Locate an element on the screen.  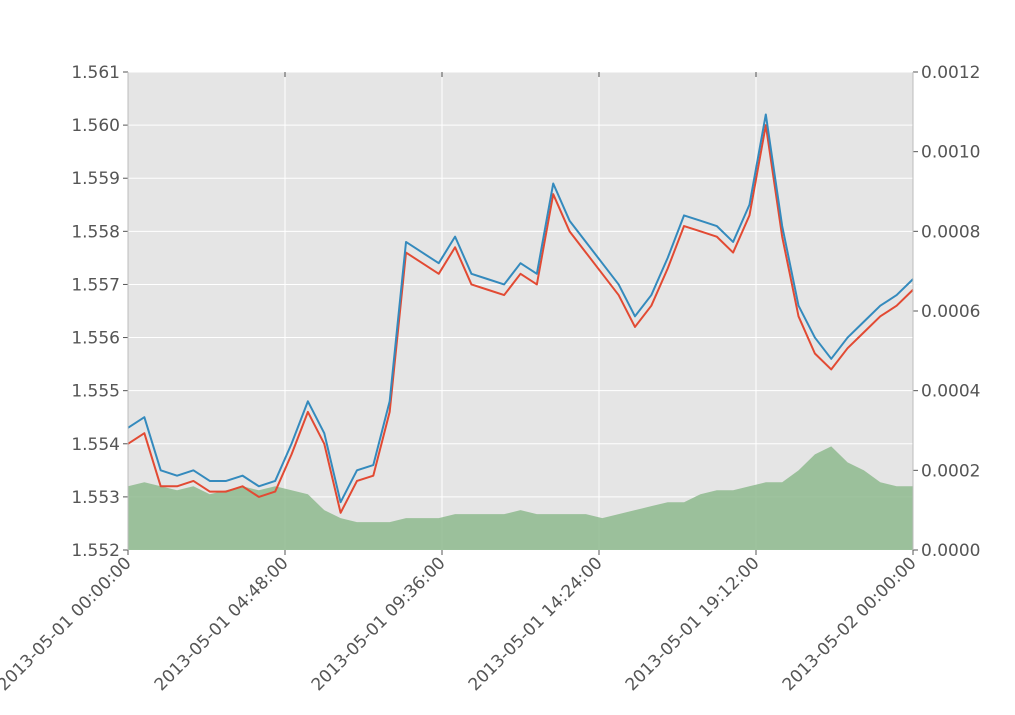
x-tick-label: 2013-05-02 00:00:00 is located at coordinates (850, 624).